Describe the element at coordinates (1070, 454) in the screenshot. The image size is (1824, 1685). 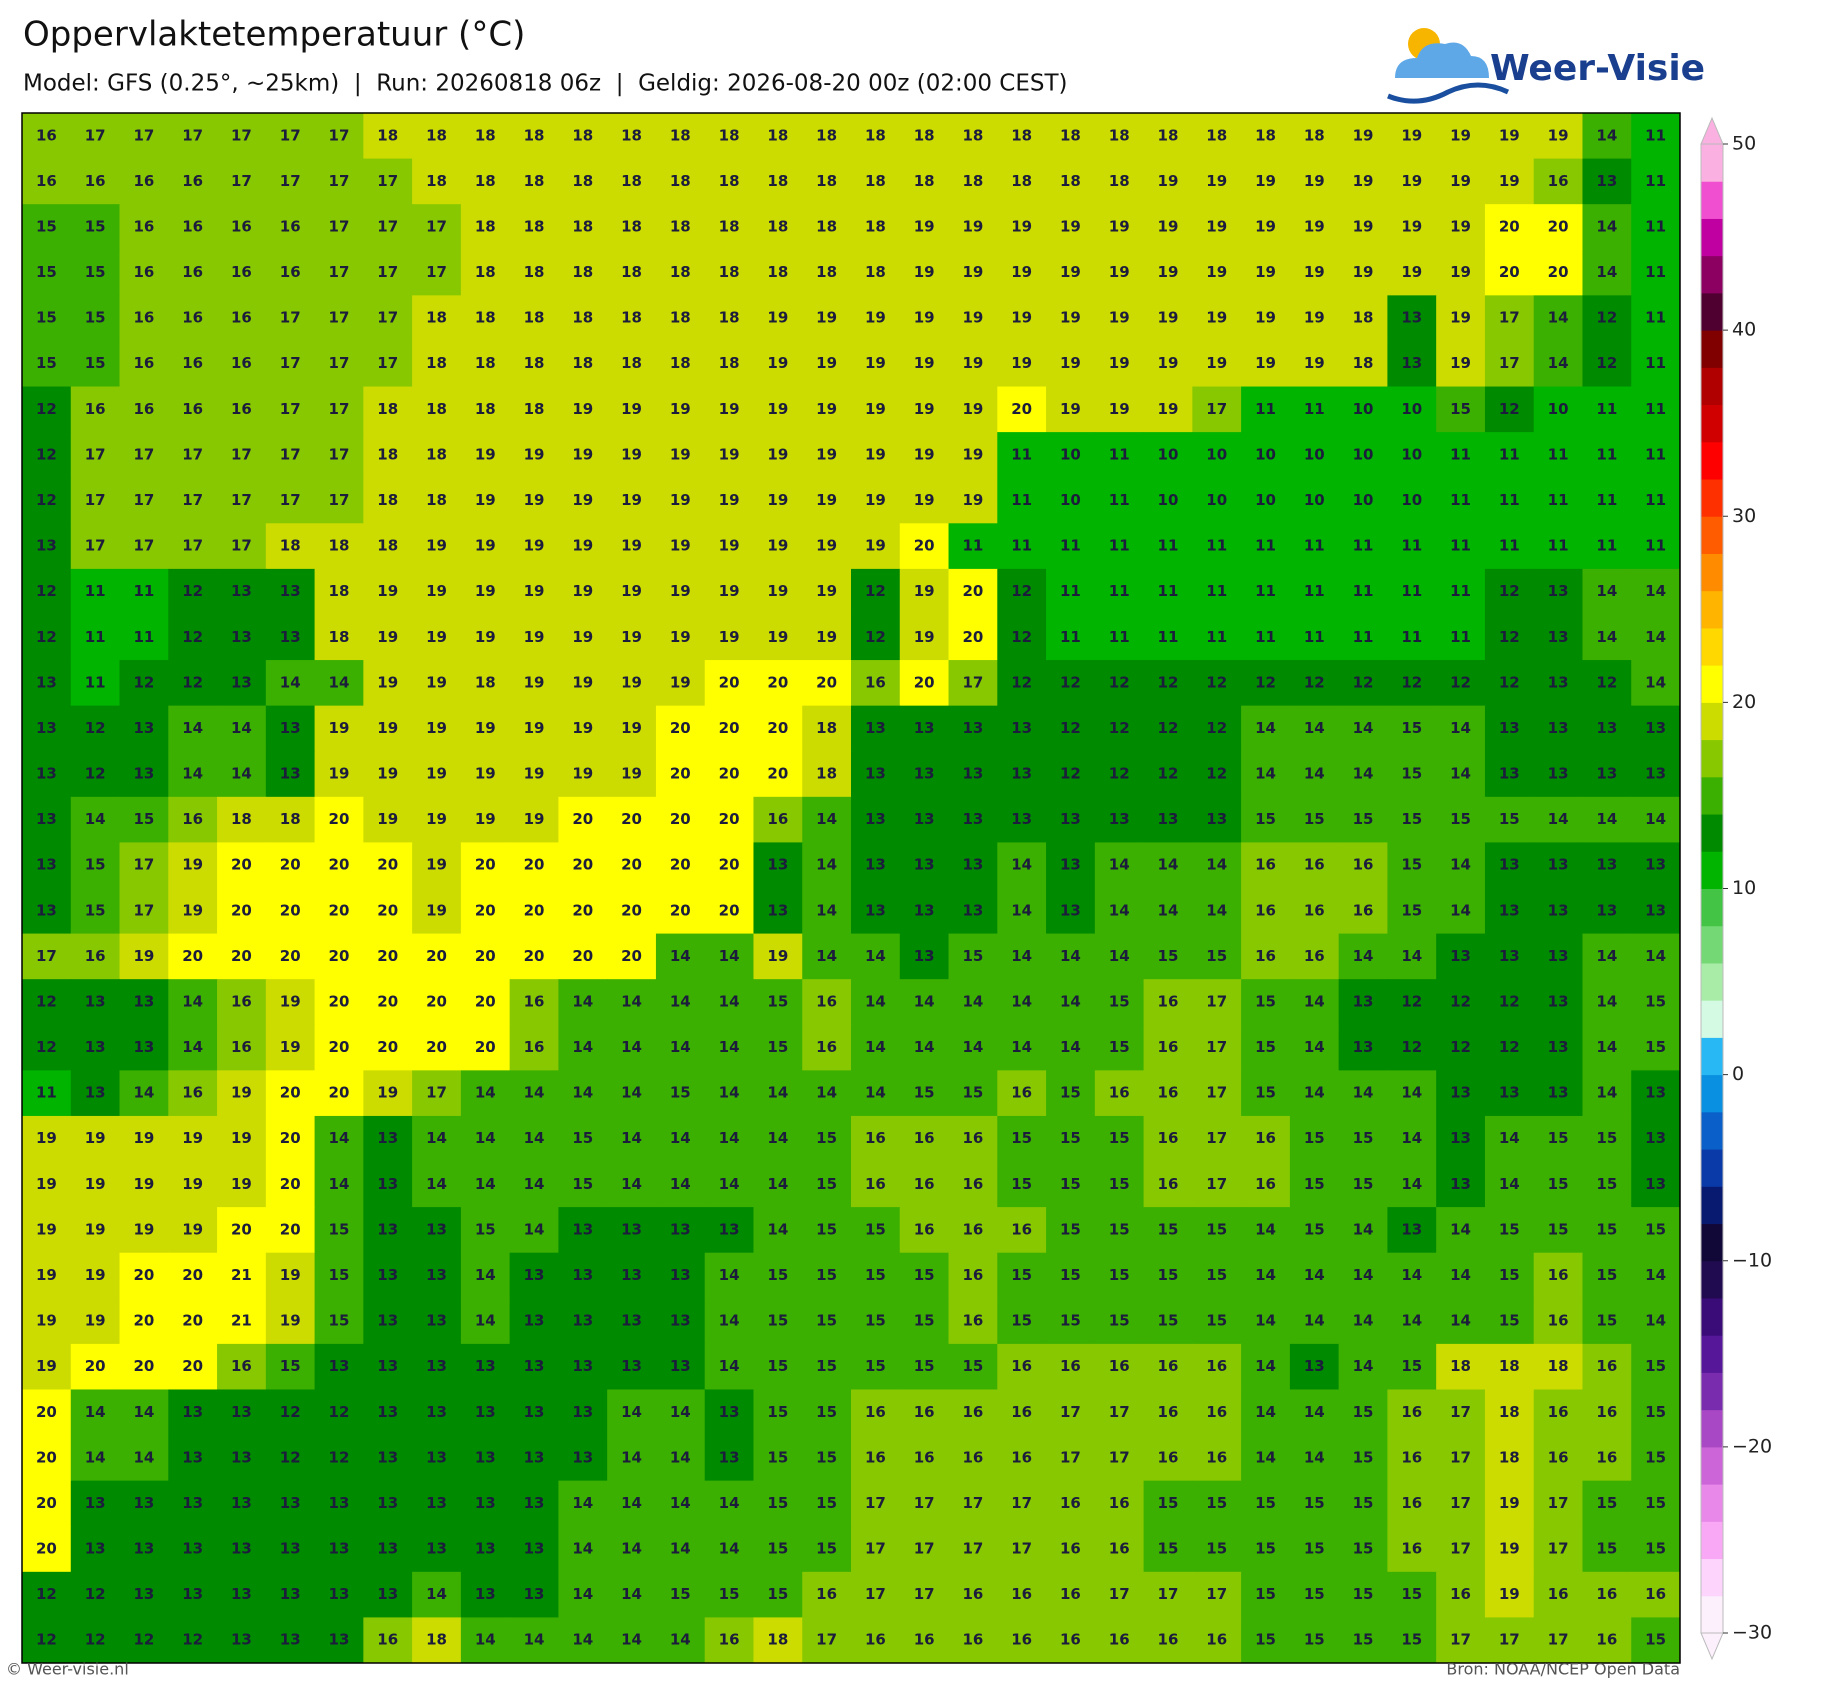
I see `temp-label: 10` at that location.